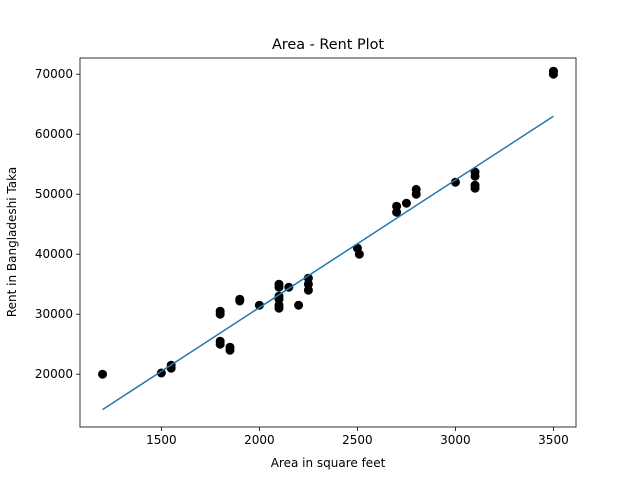 The image size is (640, 480). What do you see at coordinates (455, 440) in the screenshot?
I see `x-tick-label: 3000` at bounding box center [455, 440].